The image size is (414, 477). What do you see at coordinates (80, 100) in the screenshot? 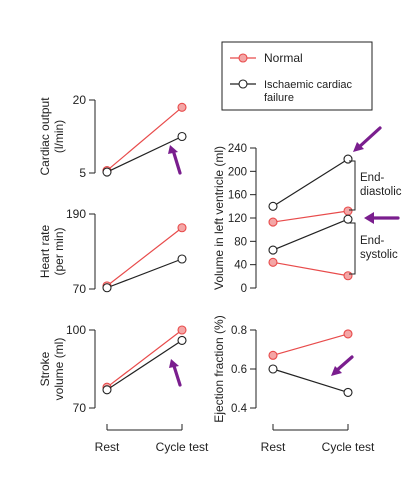
I see `cardiac-output-ytick-label-1: 20` at bounding box center [80, 100].